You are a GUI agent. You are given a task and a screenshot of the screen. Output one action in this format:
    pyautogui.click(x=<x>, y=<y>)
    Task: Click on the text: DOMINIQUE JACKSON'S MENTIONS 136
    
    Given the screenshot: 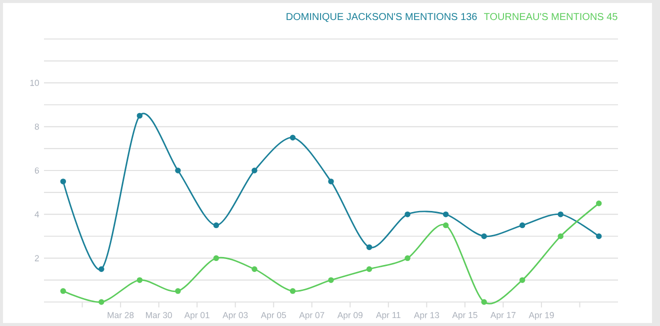 What is the action you would take?
    pyautogui.click(x=381, y=17)
    